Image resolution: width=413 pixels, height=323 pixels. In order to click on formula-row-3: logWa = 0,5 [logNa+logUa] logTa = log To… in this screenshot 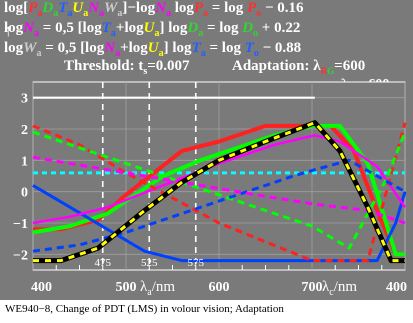, I will do `click(152, 49)`.